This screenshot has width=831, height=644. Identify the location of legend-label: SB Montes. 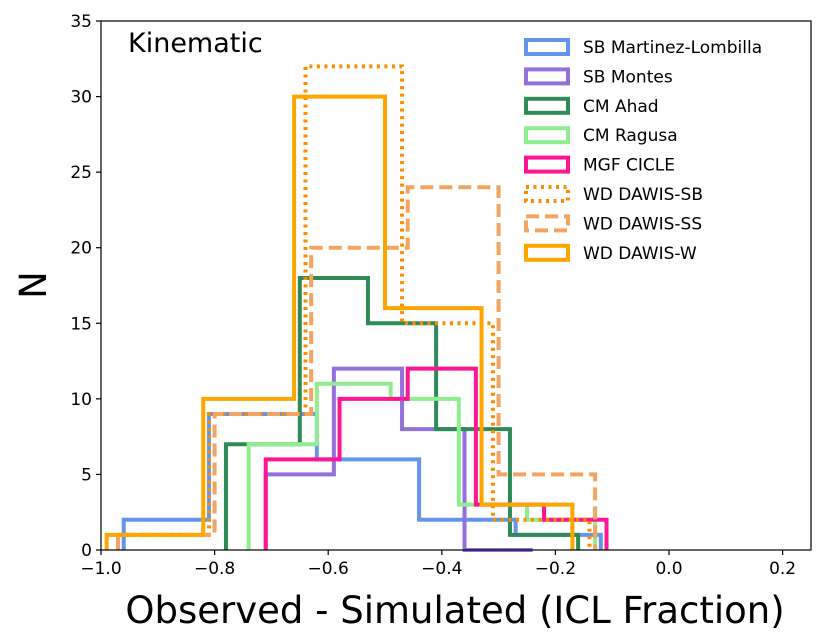
(628, 77).